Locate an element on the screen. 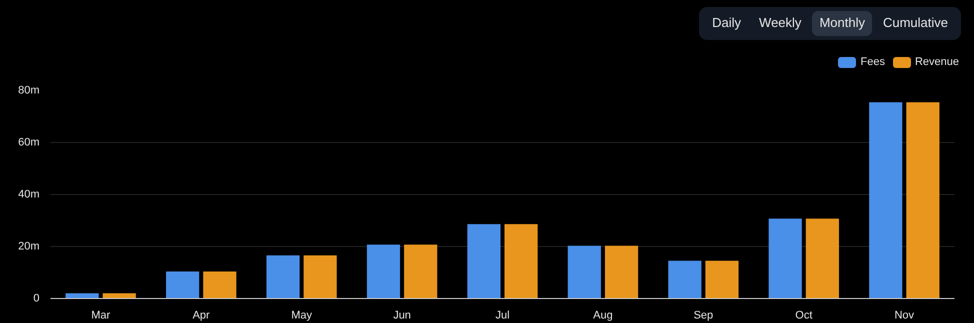 The width and height of the screenshot is (974, 323). text: Cumulative is located at coordinates (915, 23).